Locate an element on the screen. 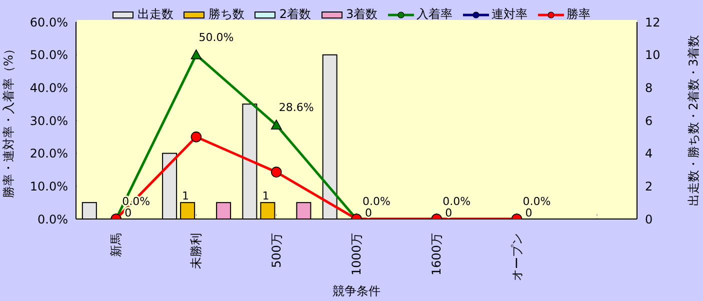 The width and height of the screenshot is (703, 301). point is located at coordinates (196, 137).